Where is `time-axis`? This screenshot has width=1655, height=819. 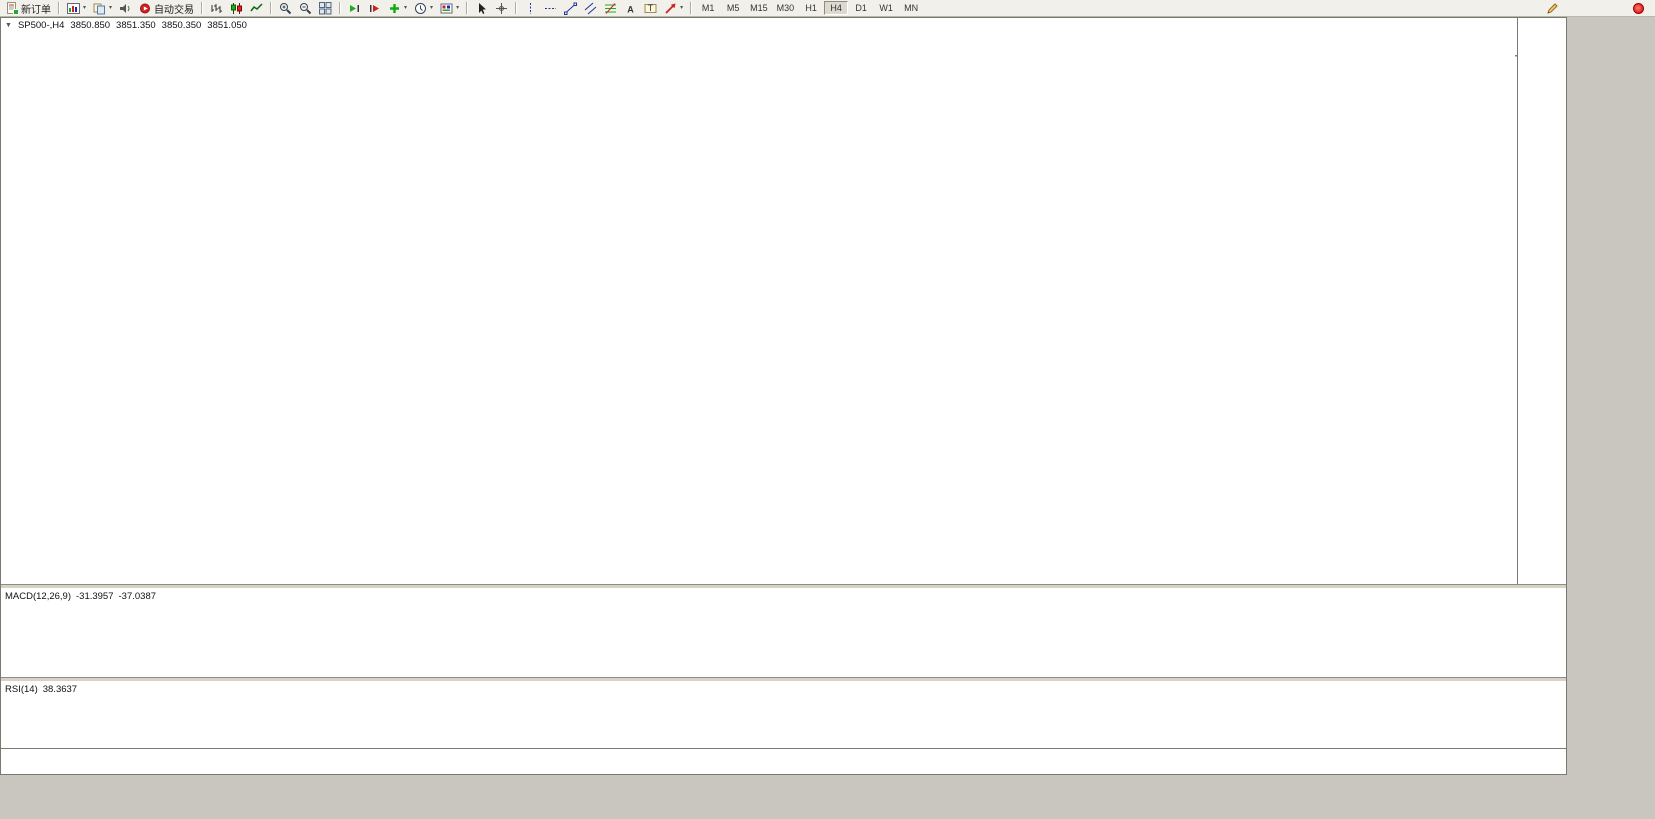 time-axis is located at coordinates (783, 761).